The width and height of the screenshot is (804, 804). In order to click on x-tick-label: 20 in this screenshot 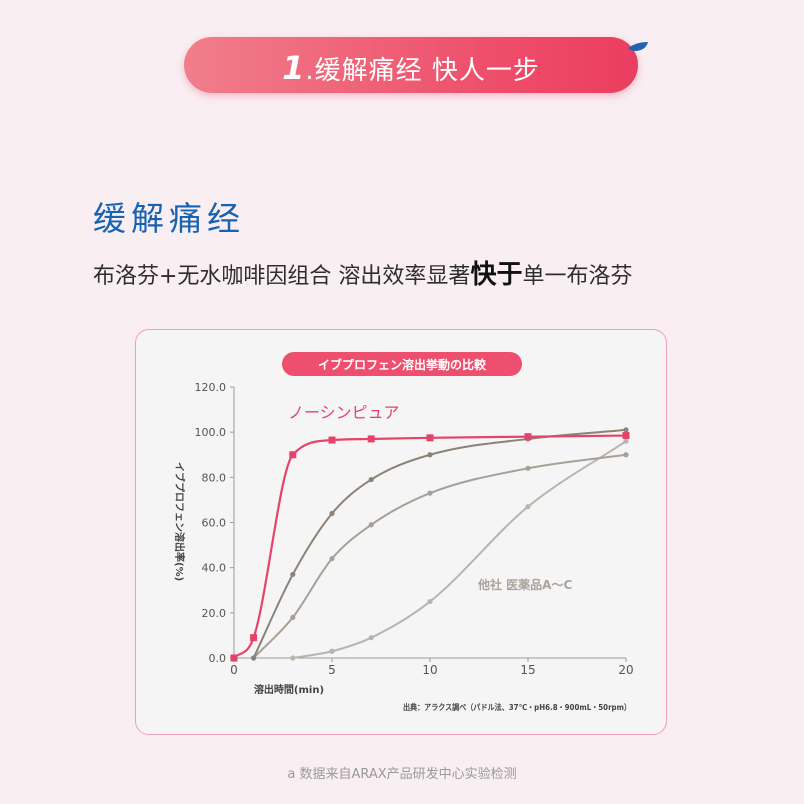, I will do `click(625, 670)`.